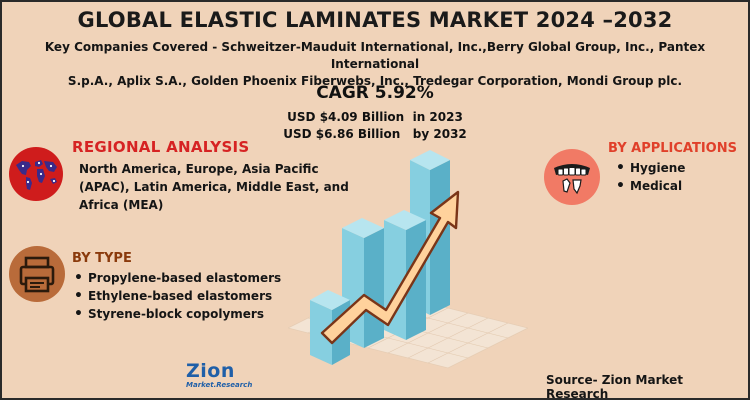 The image size is (750, 400). I want to click on printer-icon, so click(37, 274).